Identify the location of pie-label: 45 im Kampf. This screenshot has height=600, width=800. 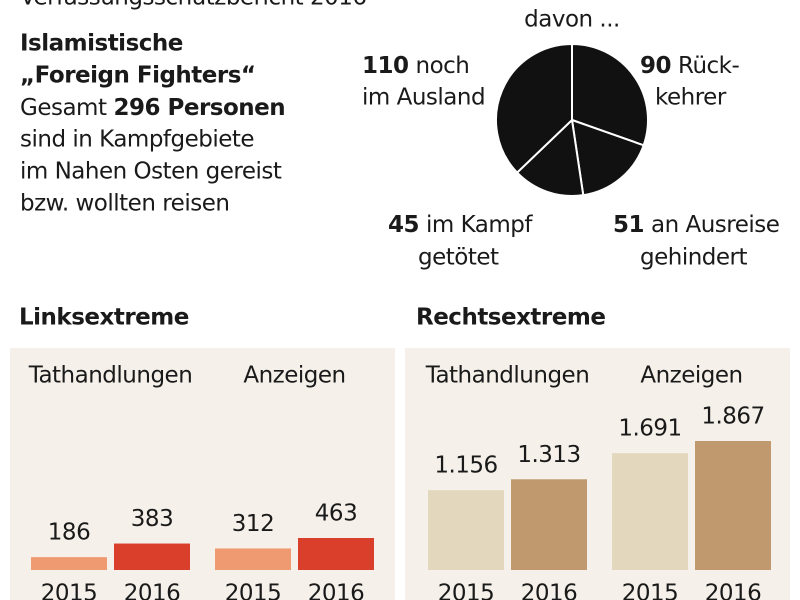
(460, 225).